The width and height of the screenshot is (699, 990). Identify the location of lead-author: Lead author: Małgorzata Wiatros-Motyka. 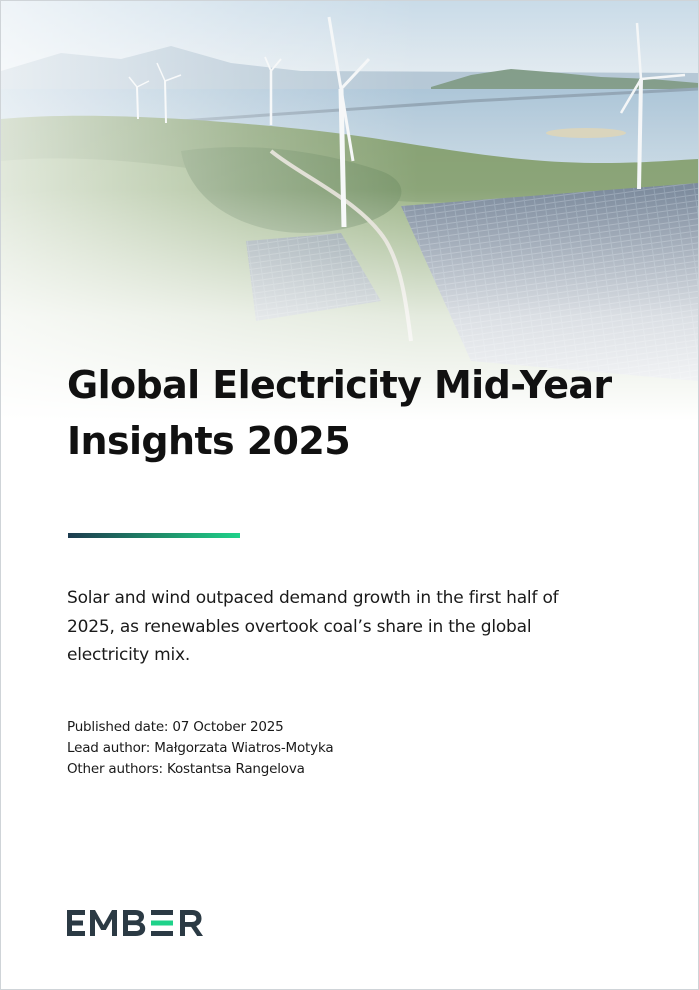
(200, 748).